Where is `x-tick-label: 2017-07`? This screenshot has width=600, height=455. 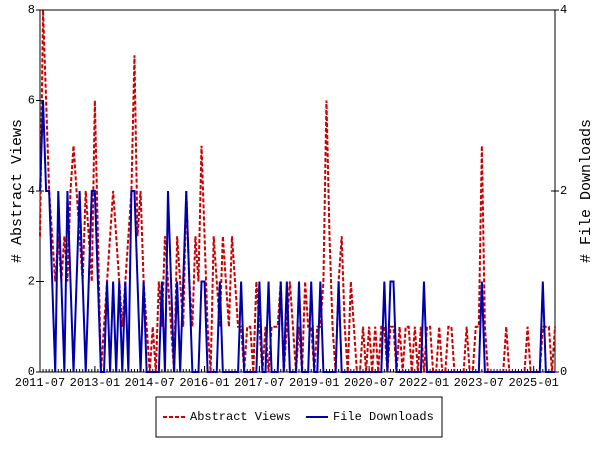
x-tick-label: 2017-07 is located at coordinates (259, 383).